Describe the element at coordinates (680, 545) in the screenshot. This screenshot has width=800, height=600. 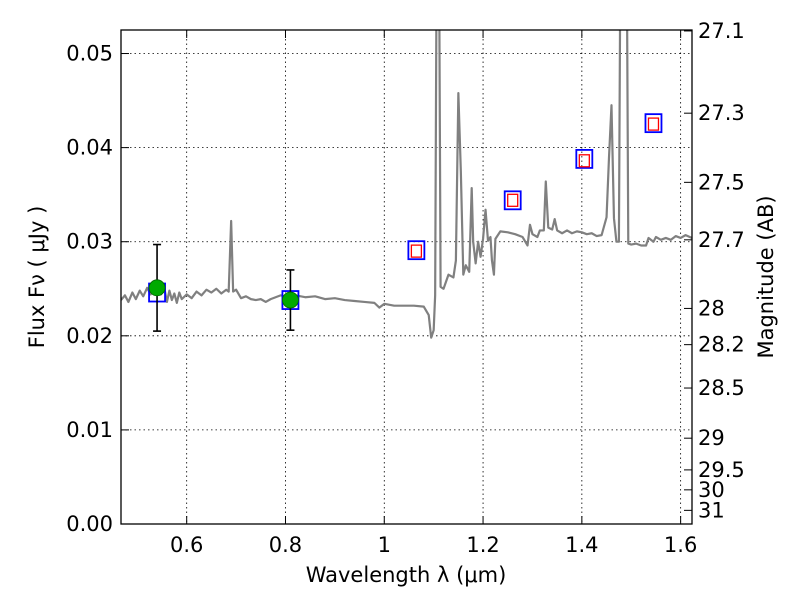
I see `x-tick-label: 1.6` at that location.